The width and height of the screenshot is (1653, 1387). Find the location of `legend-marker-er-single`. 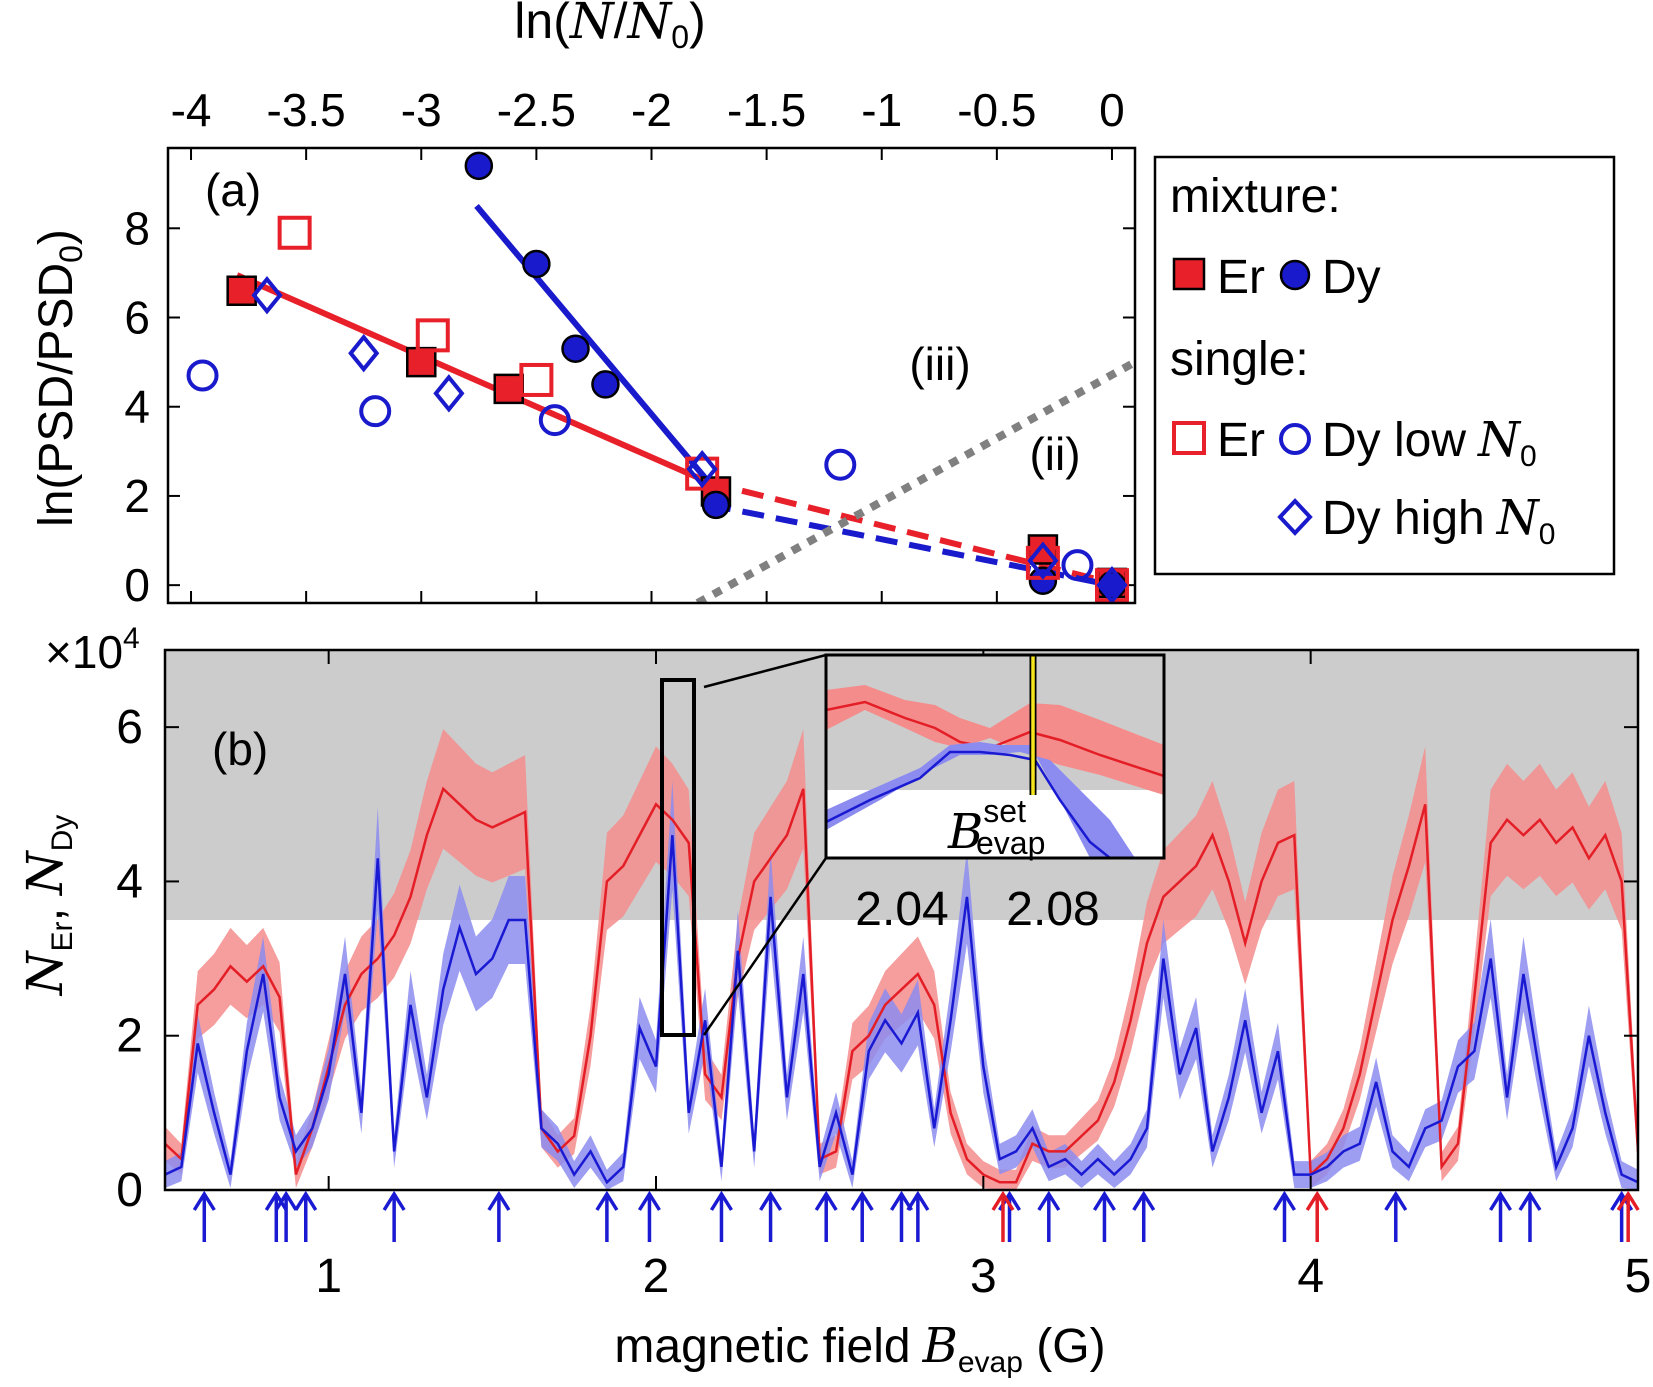

legend-marker-er-single is located at coordinates (1189, 438).